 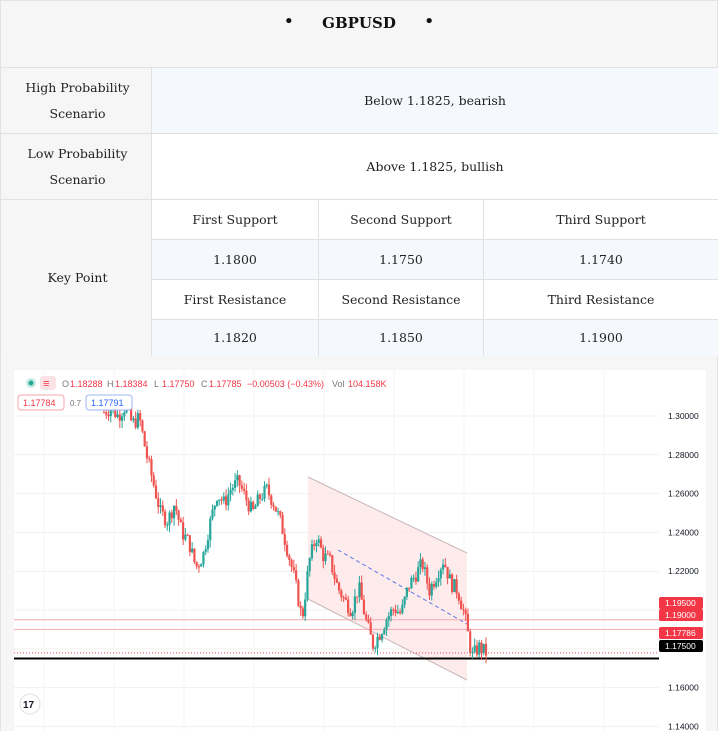 What do you see at coordinates (156, 384) in the screenshot?
I see `ohlc-l-label: L` at bounding box center [156, 384].